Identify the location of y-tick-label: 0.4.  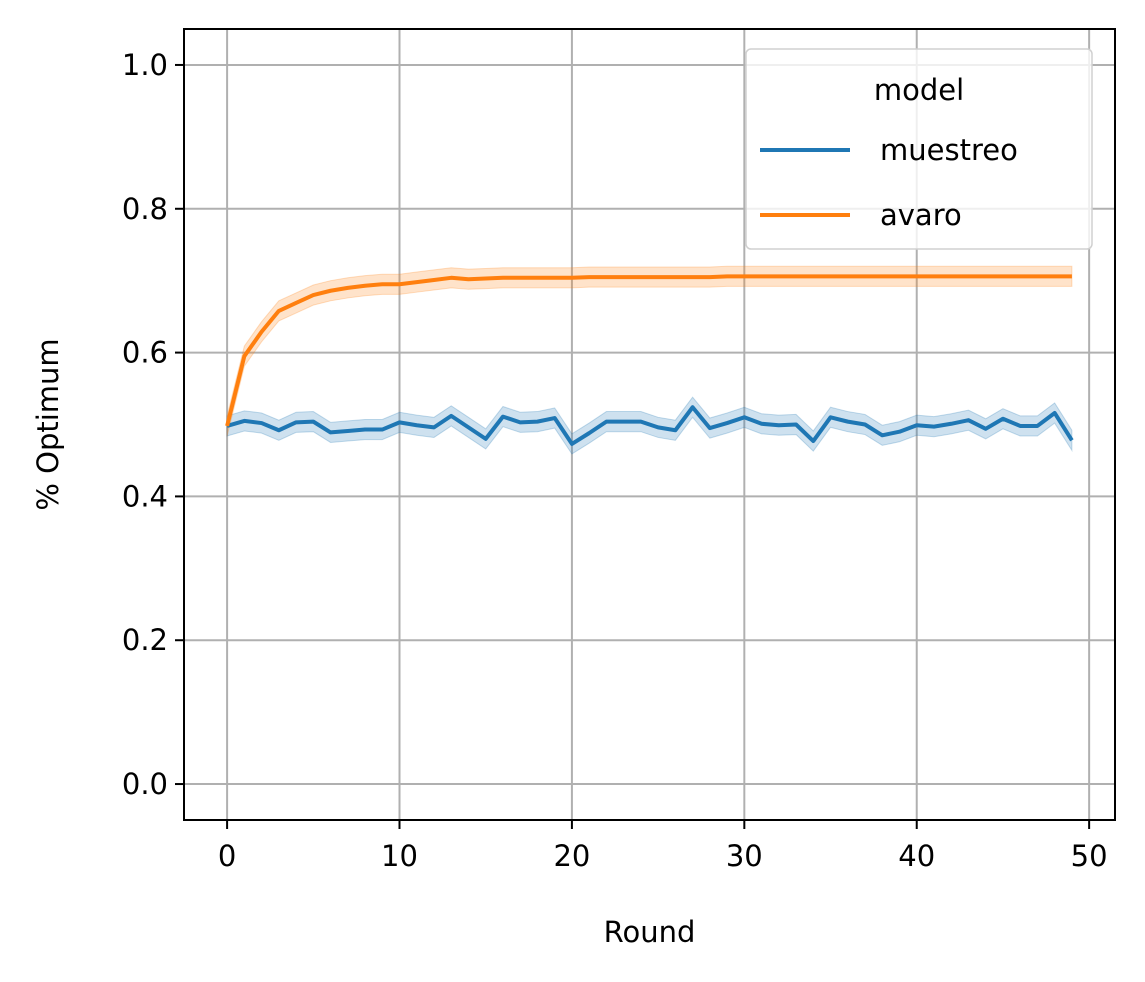
(145, 496).